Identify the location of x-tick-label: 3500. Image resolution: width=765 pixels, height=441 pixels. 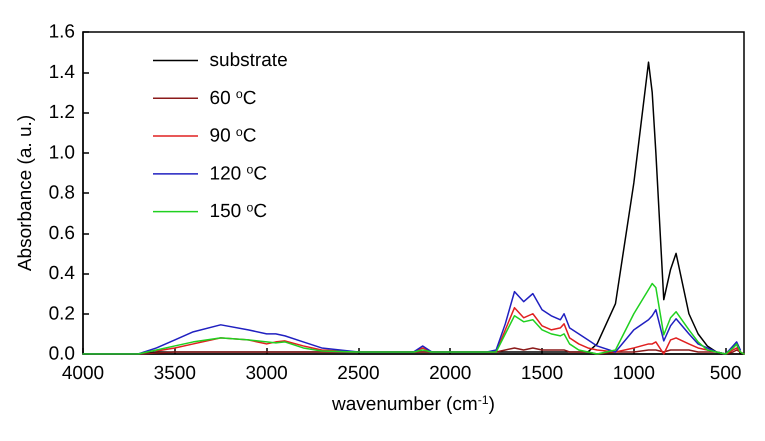
(175, 373).